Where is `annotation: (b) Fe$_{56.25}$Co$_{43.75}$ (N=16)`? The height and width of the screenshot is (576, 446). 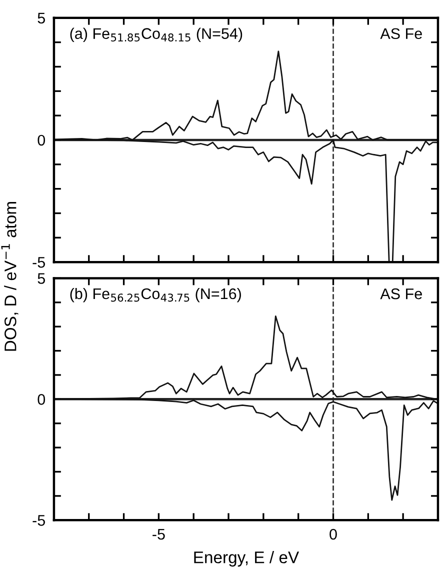
annotation: (b) Fe$_{56.25}$Co$_{43.75}$ (N=16) is located at coordinates (155, 295).